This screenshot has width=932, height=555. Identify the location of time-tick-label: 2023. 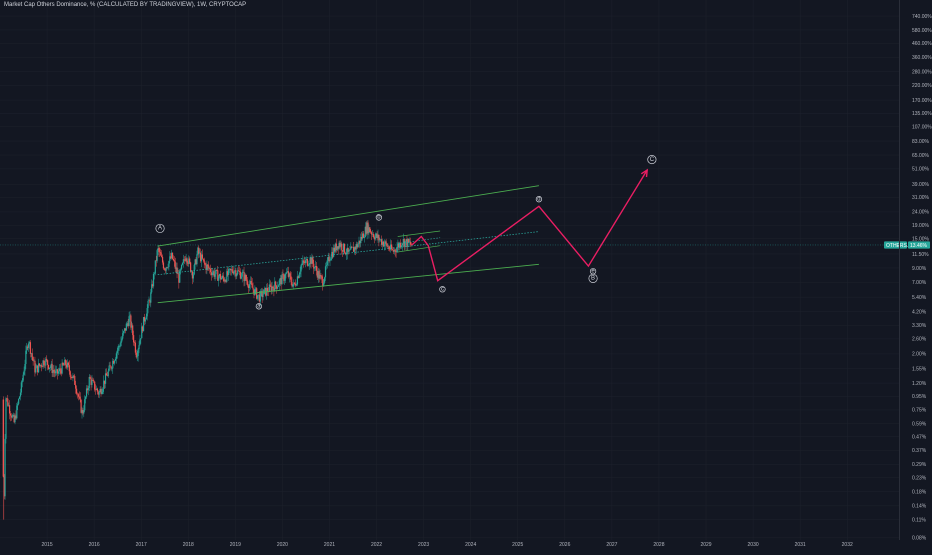
(423, 545).